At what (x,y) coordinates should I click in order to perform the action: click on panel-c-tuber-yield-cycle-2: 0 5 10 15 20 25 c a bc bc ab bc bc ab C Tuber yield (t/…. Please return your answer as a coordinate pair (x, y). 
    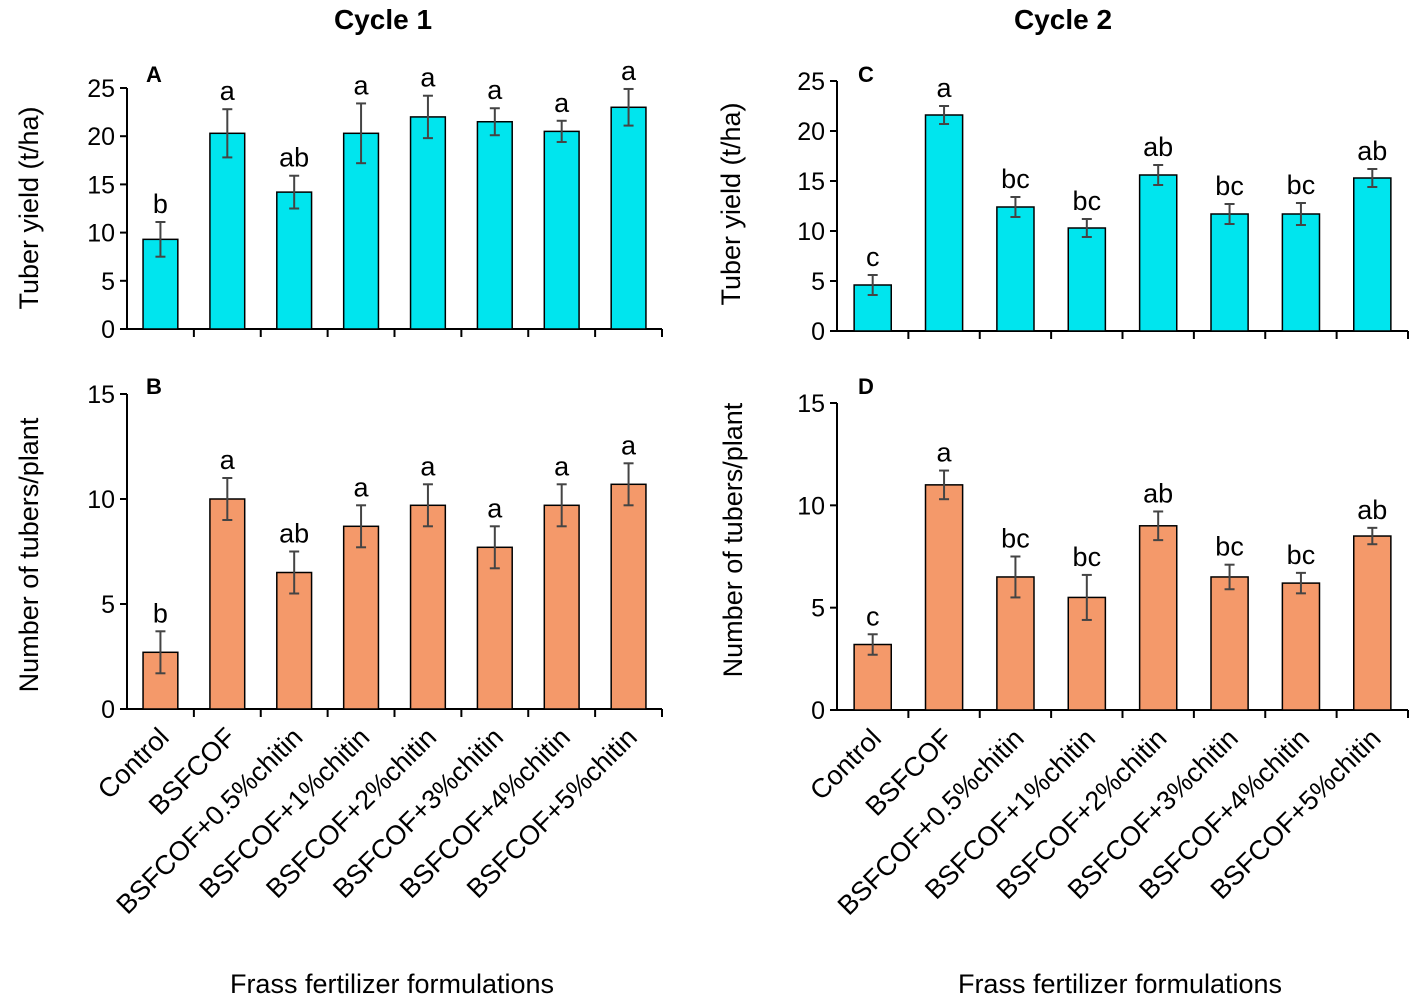
    Looking at the image, I should click on (1062, 204).